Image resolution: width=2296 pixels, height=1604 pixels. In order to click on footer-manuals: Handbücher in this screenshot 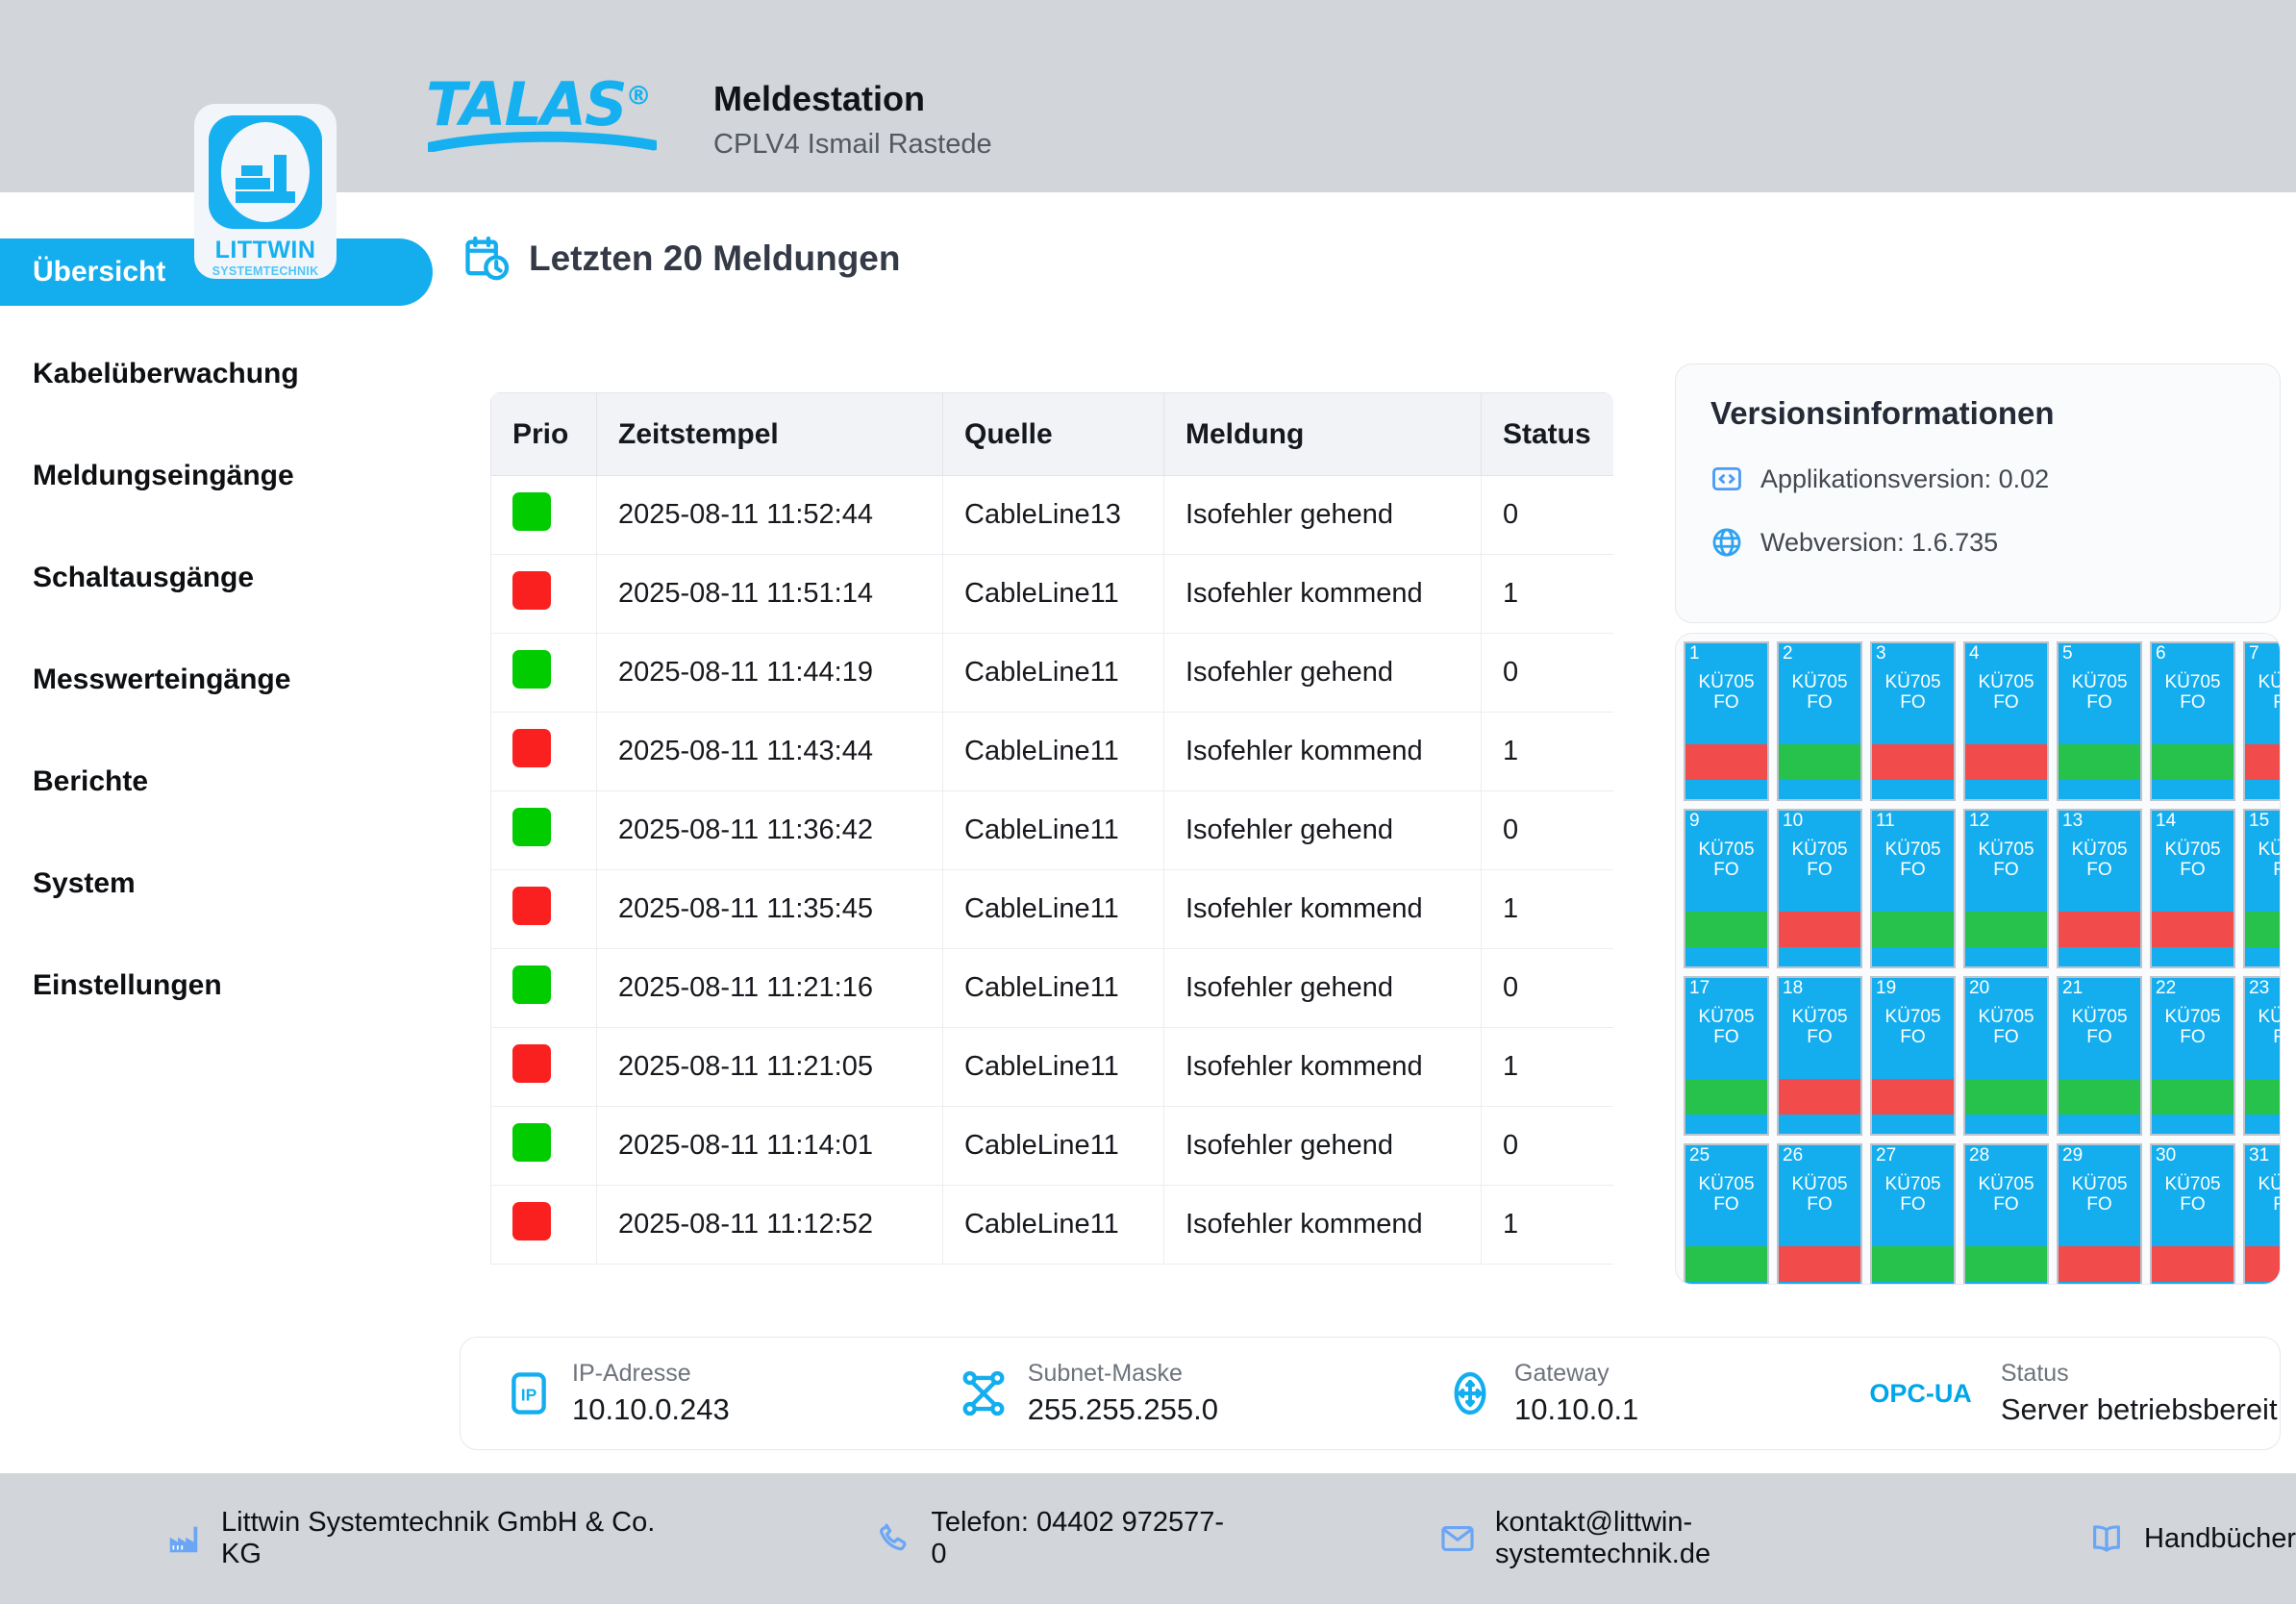, I will do `click(2192, 1538)`.